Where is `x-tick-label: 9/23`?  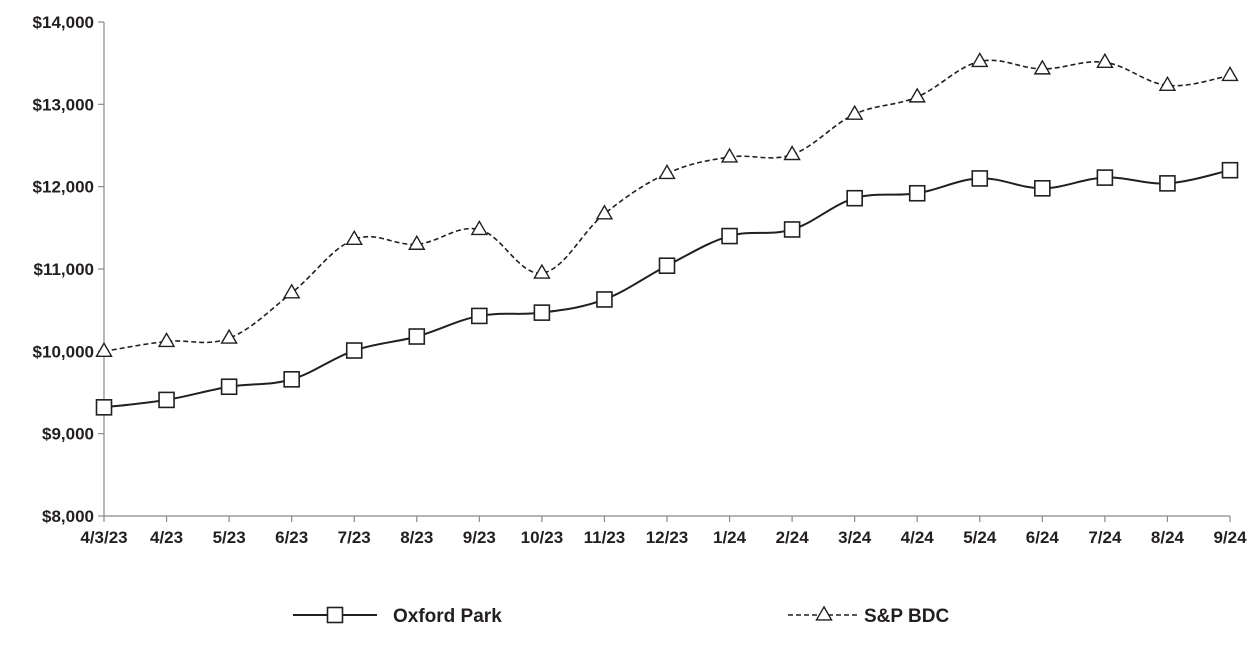
x-tick-label: 9/23 is located at coordinates (479, 537).